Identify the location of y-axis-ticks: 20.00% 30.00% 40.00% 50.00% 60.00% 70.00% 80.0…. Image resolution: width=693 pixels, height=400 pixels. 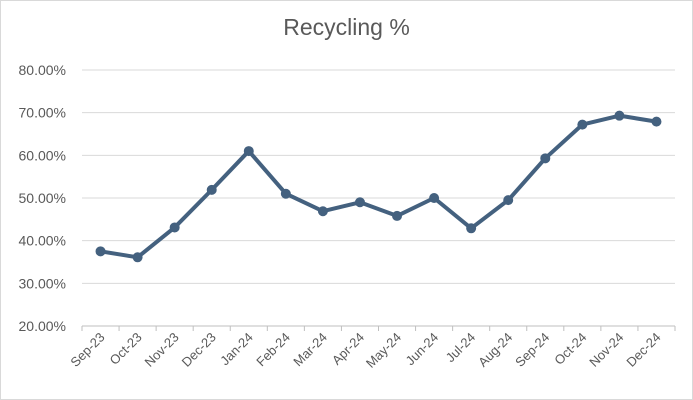
(42, 198).